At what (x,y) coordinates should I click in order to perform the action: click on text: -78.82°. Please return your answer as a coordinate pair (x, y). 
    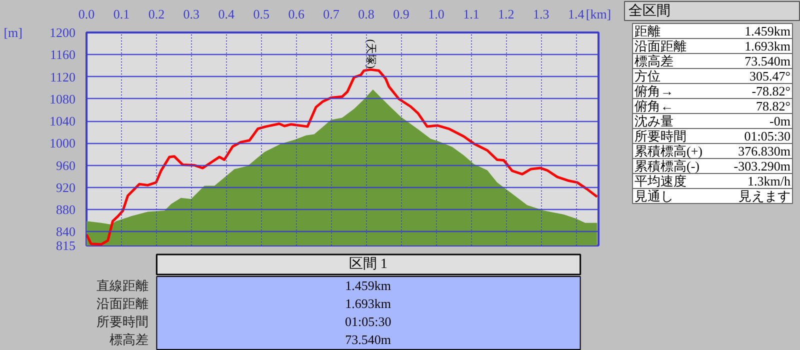
    Looking at the image, I should click on (771, 91).